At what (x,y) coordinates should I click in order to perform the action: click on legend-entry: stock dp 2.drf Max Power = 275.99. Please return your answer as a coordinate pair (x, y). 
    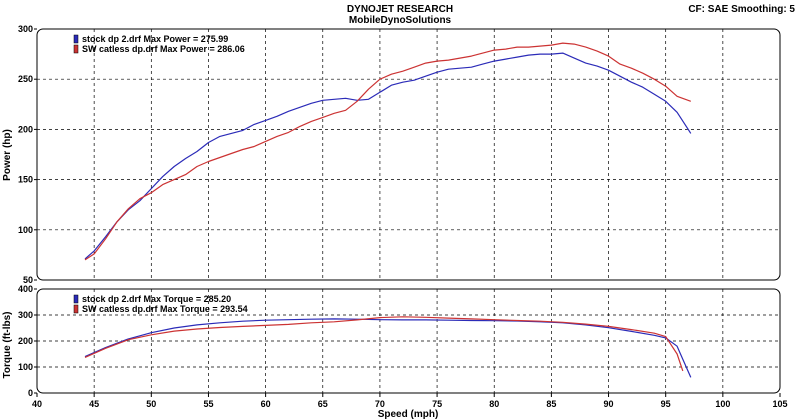
    Looking at the image, I should click on (155, 39).